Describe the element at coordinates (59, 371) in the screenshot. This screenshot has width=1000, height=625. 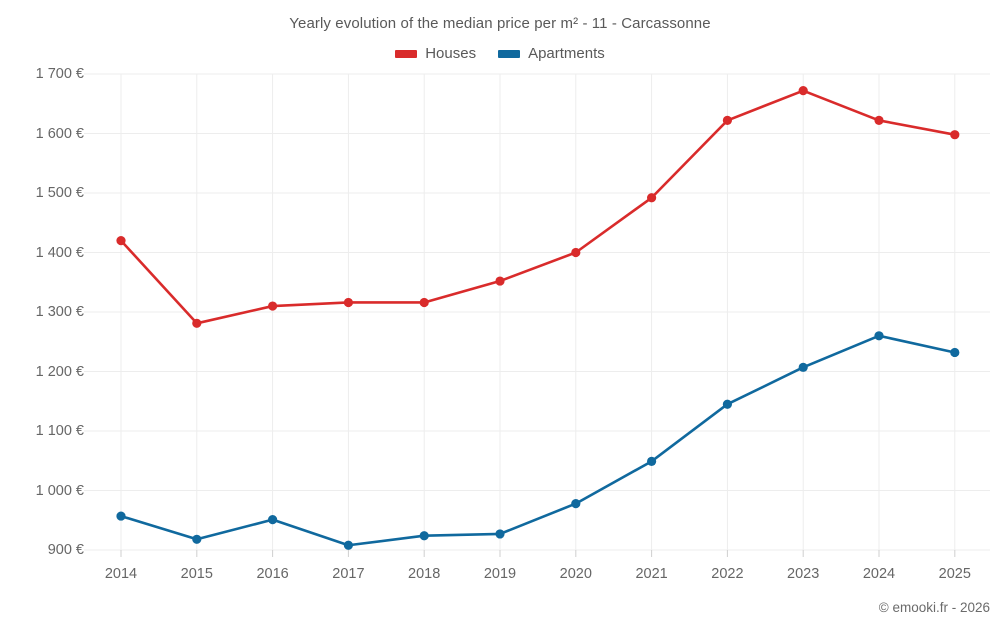
I see `y-axis-tick-label: 1 200 €` at that location.